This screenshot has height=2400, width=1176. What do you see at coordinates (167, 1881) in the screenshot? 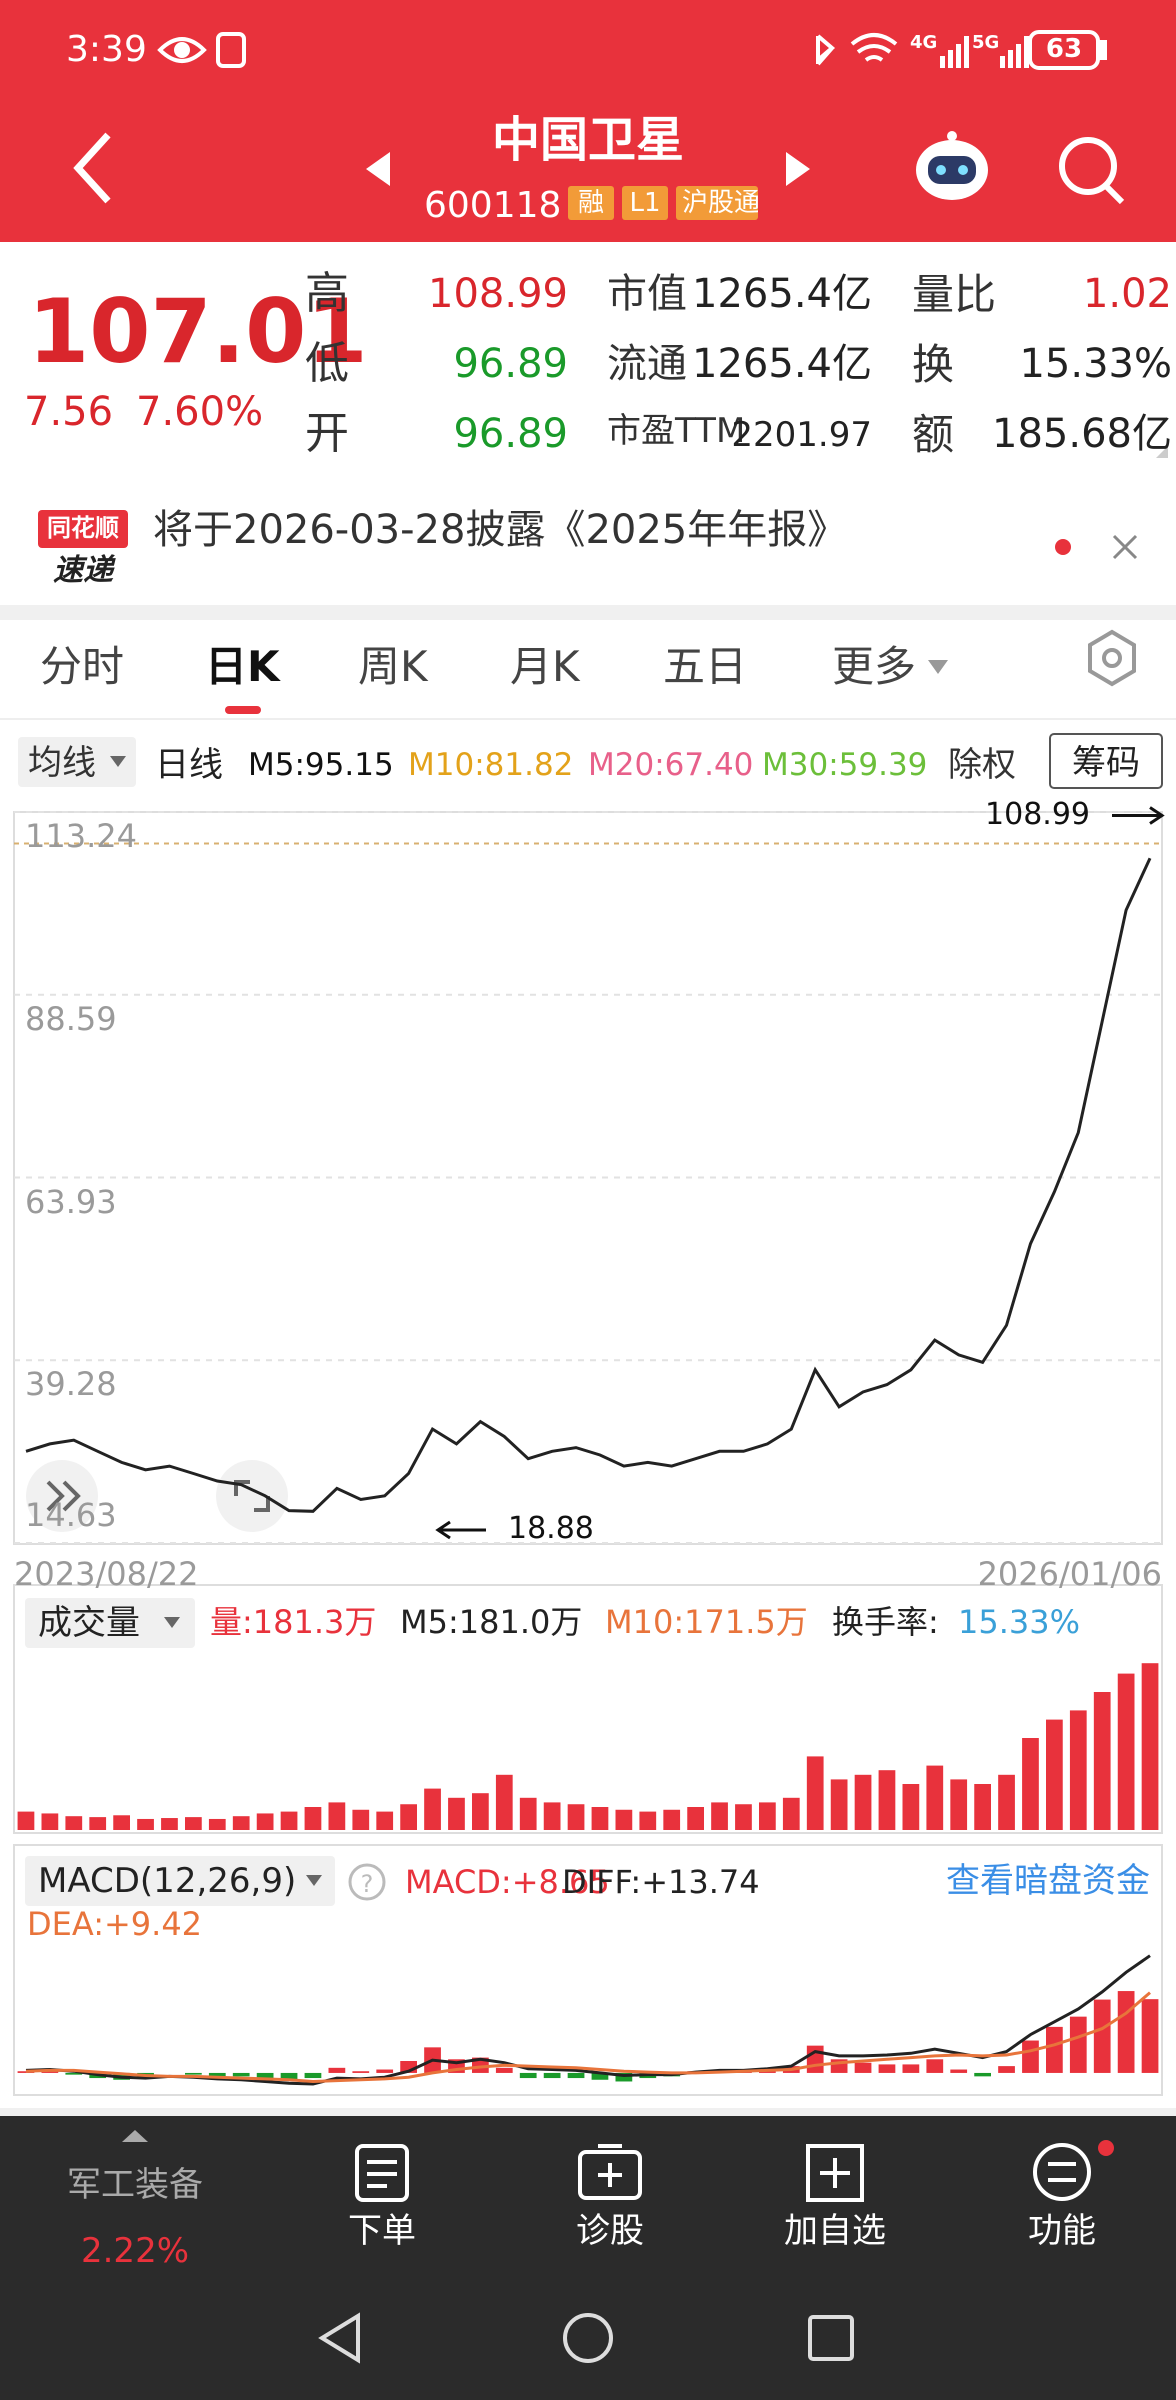
I see `macd-selector: MACD(12,26,9)` at bounding box center [167, 1881].